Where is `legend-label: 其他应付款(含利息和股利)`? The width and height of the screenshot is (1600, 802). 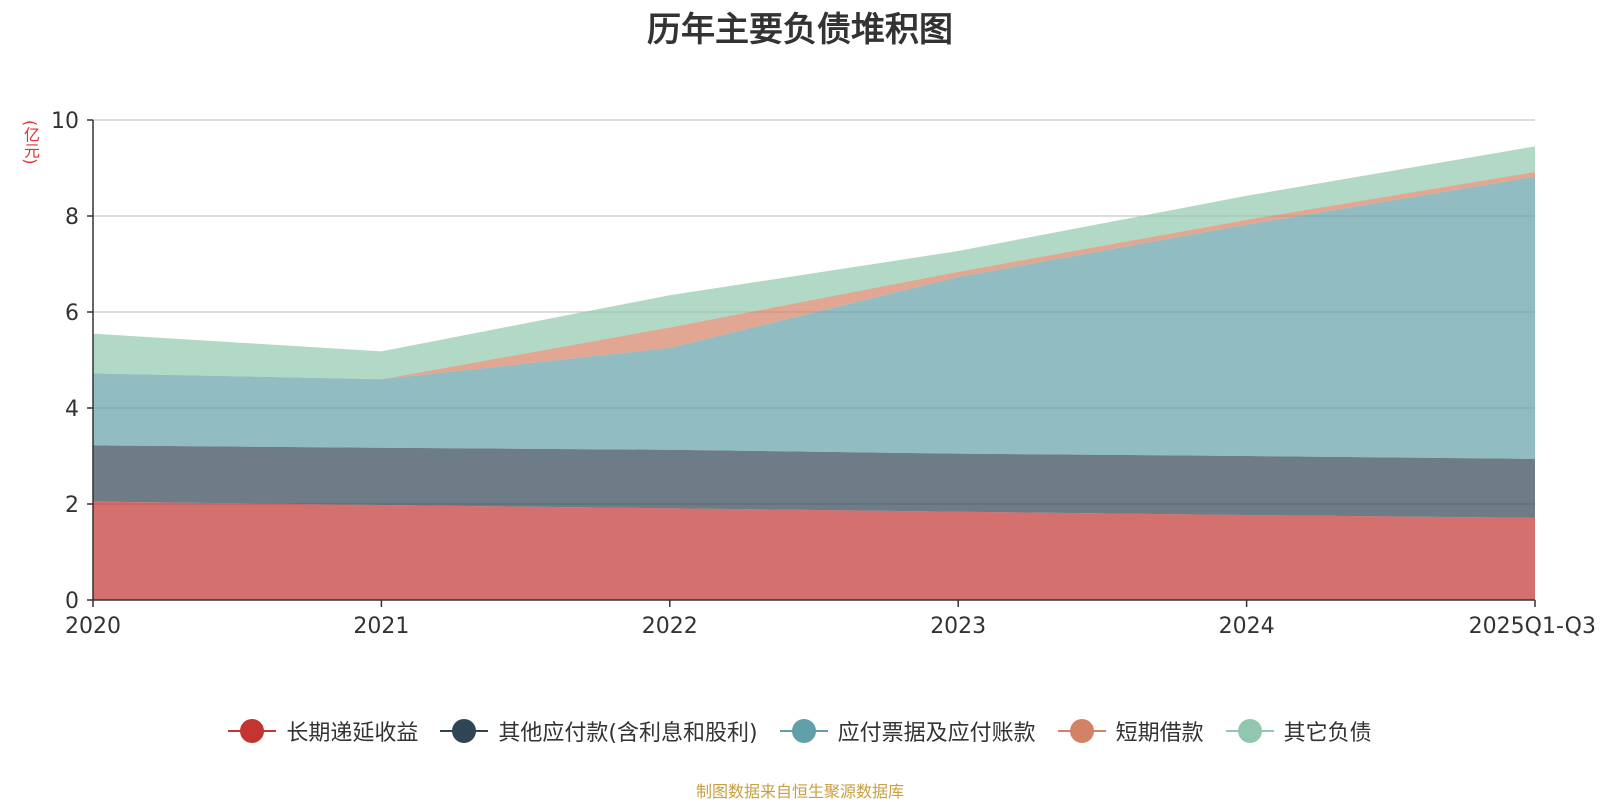
legend-label: 其他应付款(含利息和股利) is located at coordinates (628, 733).